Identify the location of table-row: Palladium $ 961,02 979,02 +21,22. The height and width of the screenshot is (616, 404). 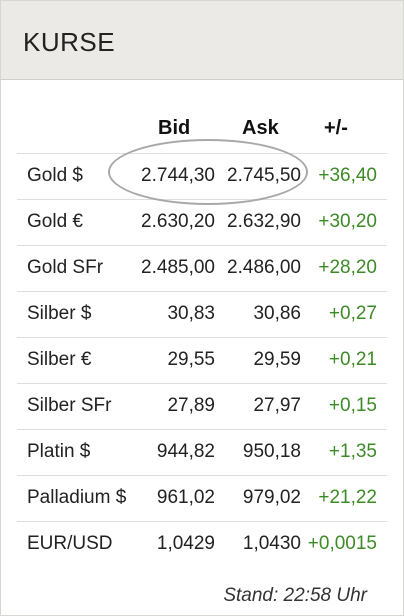
(202, 498).